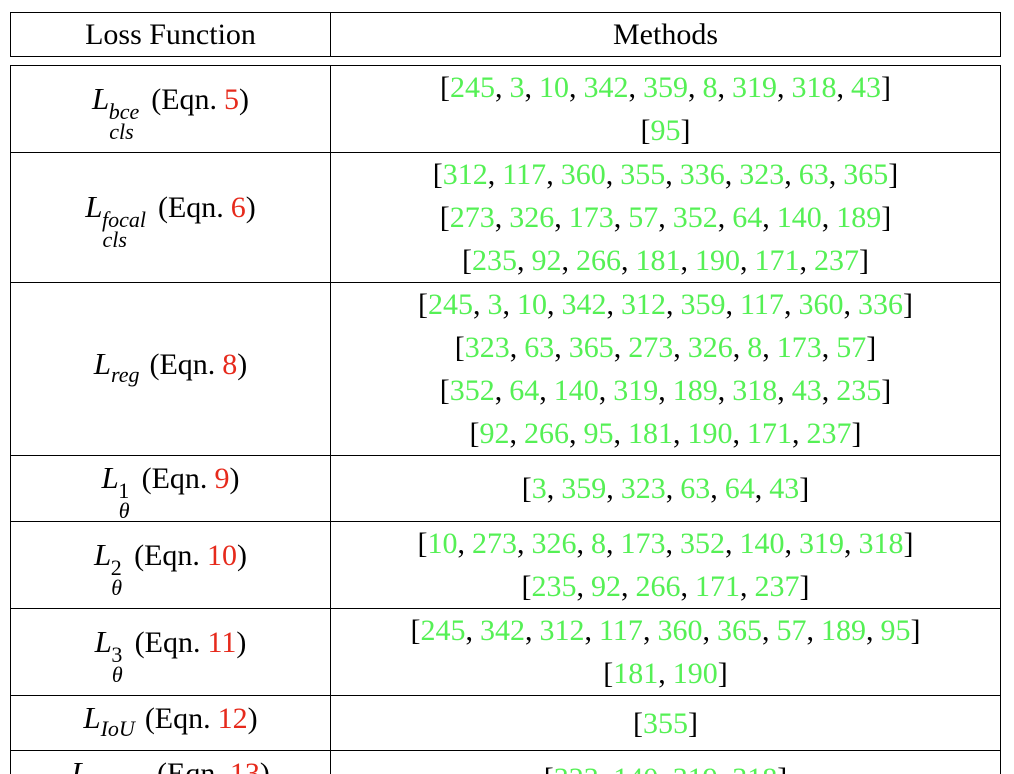 This screenshot has height=774, width=1014. What do you see at coordinates (866, 87) in the screenshot?
I see `citation: 43` at bounding box center [866, 87].